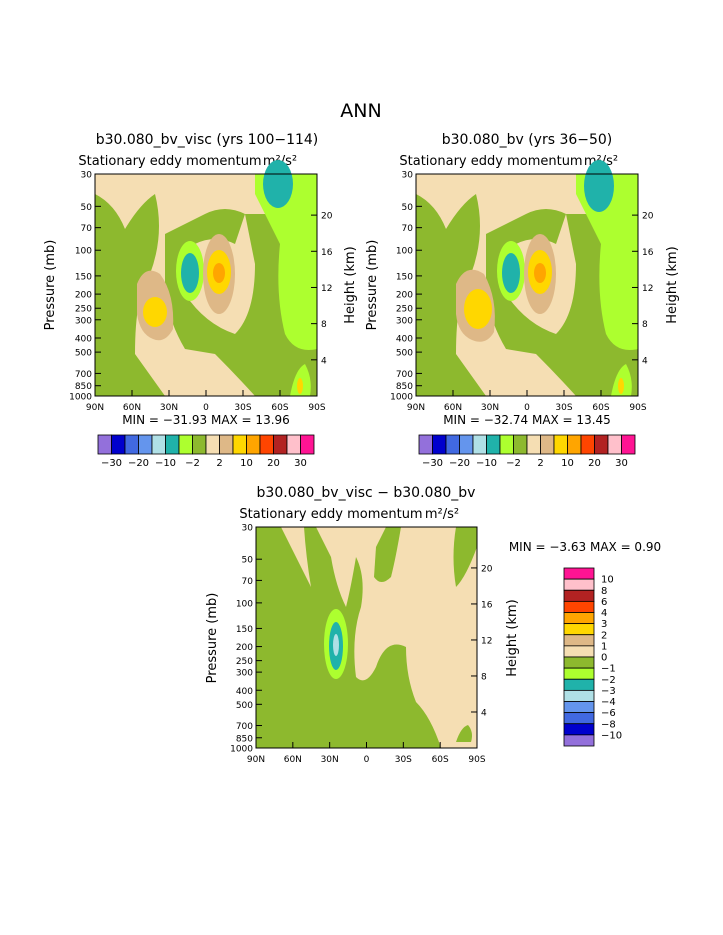 This screenshot has height=935, width=723. Describe the element at coordinates (87, 176) in the screenshot. I see `pressure-tick-label: 30` at that location.